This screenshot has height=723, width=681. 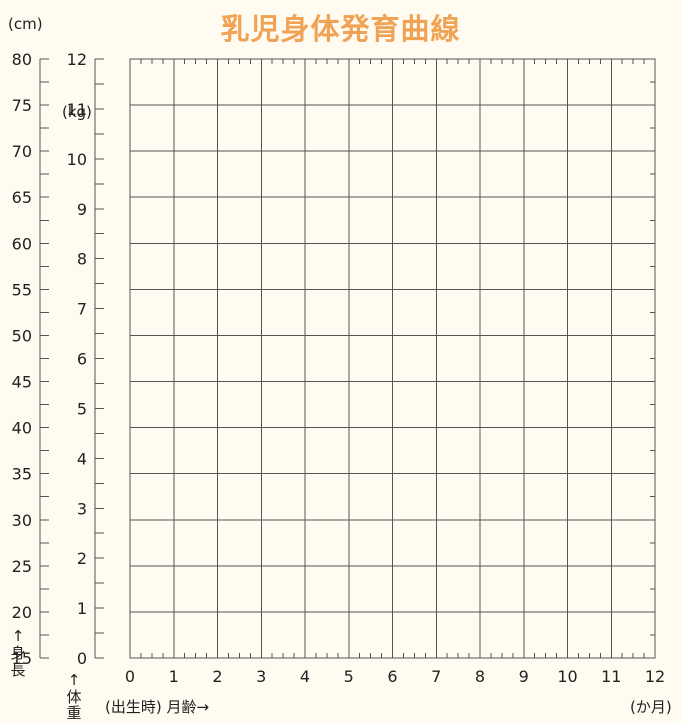 What do you see at coordinates (77, 159) in the screenshot?
I see `weight-tick-label: 10` at bounding box center [77, 159].